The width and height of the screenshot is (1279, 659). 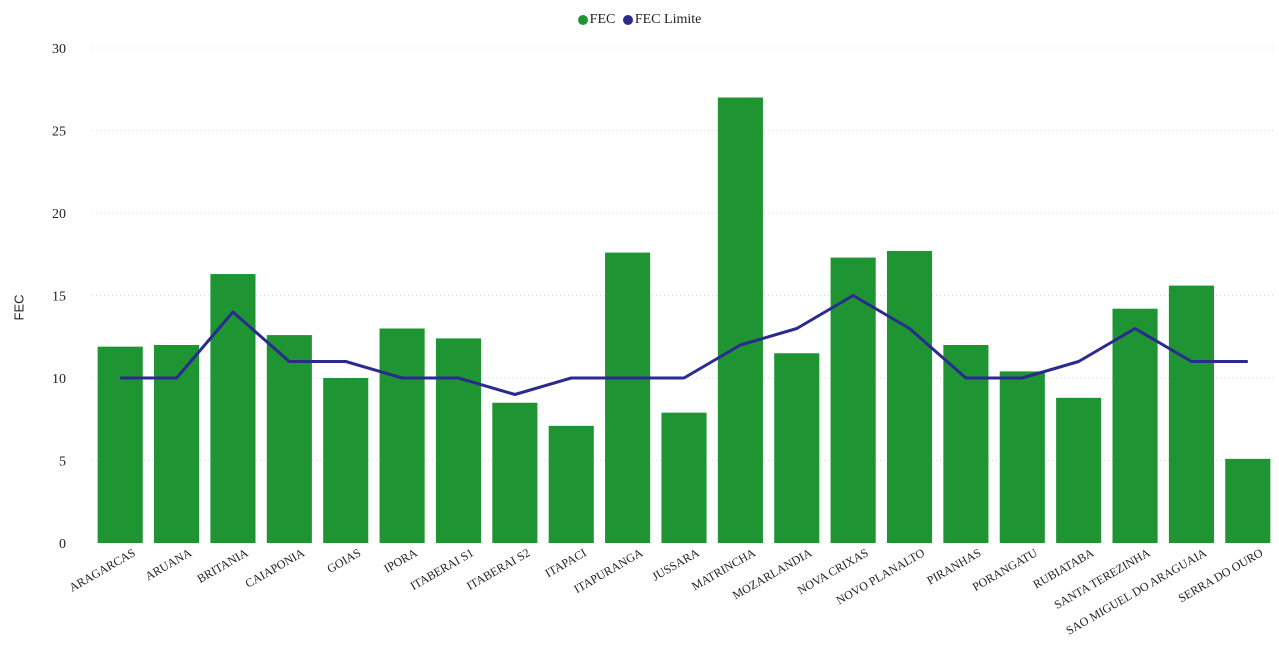 What do you see at coordinates (442, 568) in the screenshot?
I see `x-tick-label: ITABERAI S1` at bounding box center [442, 568].